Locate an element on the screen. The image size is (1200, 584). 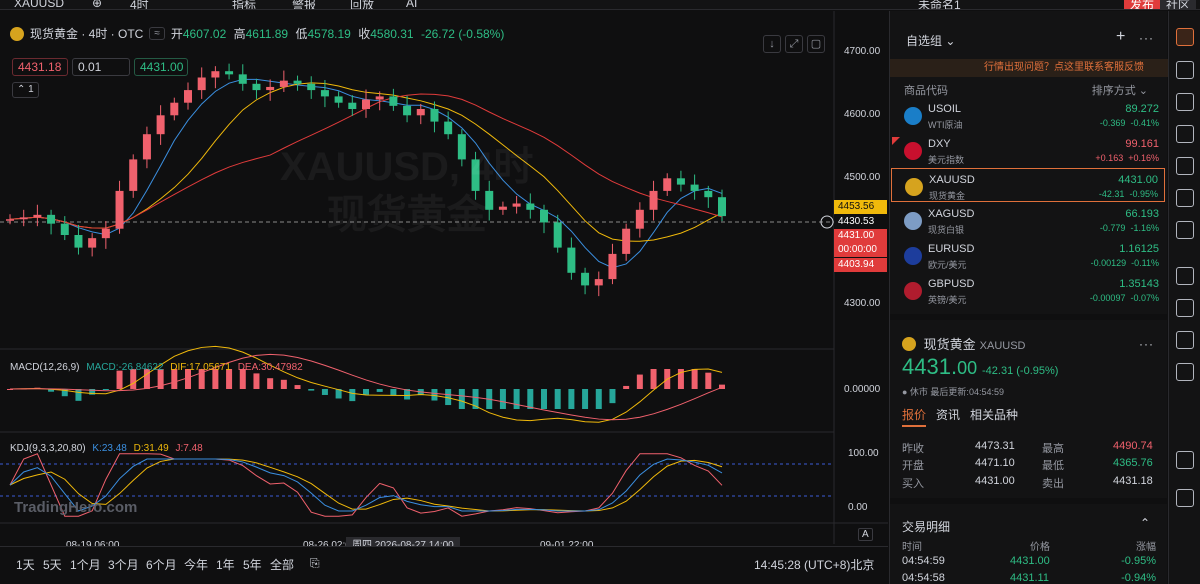
download-icon: ↓ is located at coordinates (772, 44).